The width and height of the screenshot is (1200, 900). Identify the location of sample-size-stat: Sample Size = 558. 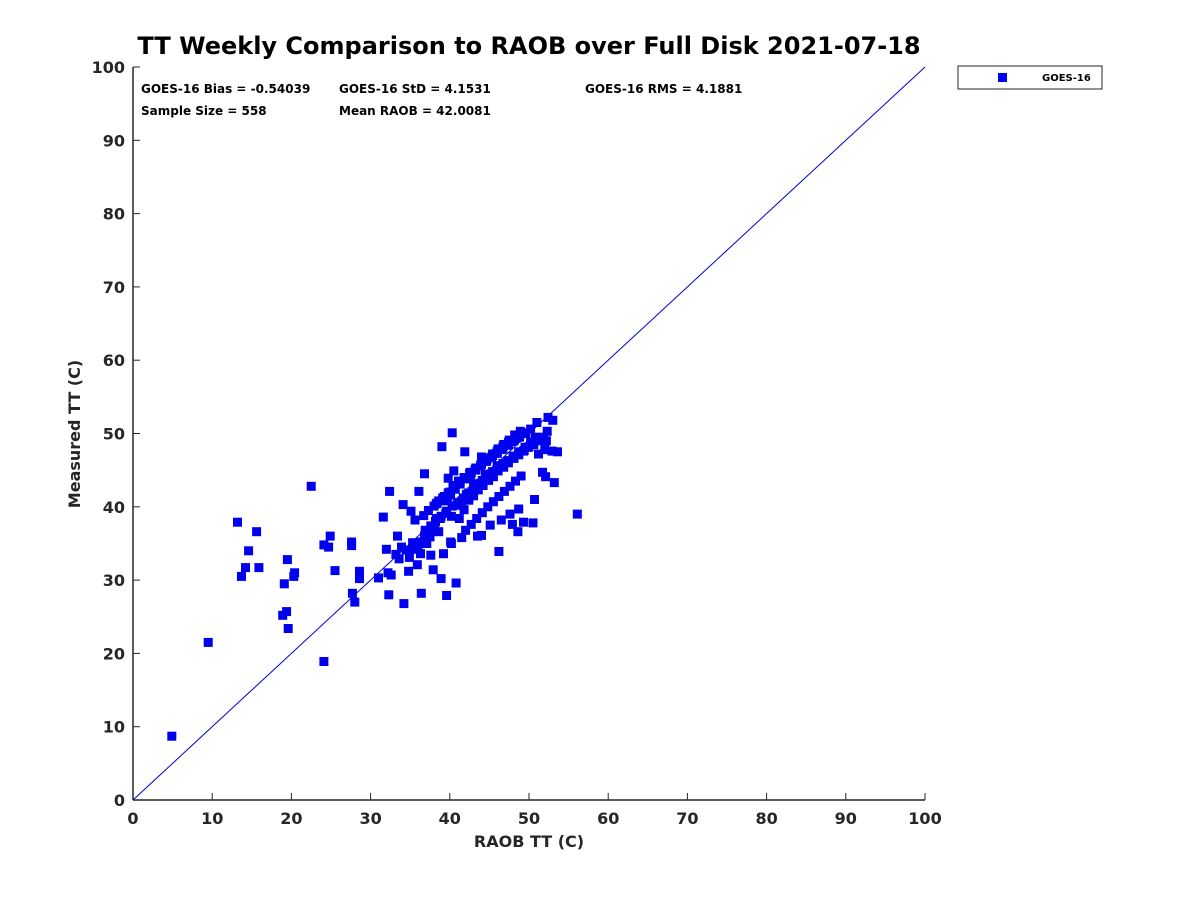
(204, 111).